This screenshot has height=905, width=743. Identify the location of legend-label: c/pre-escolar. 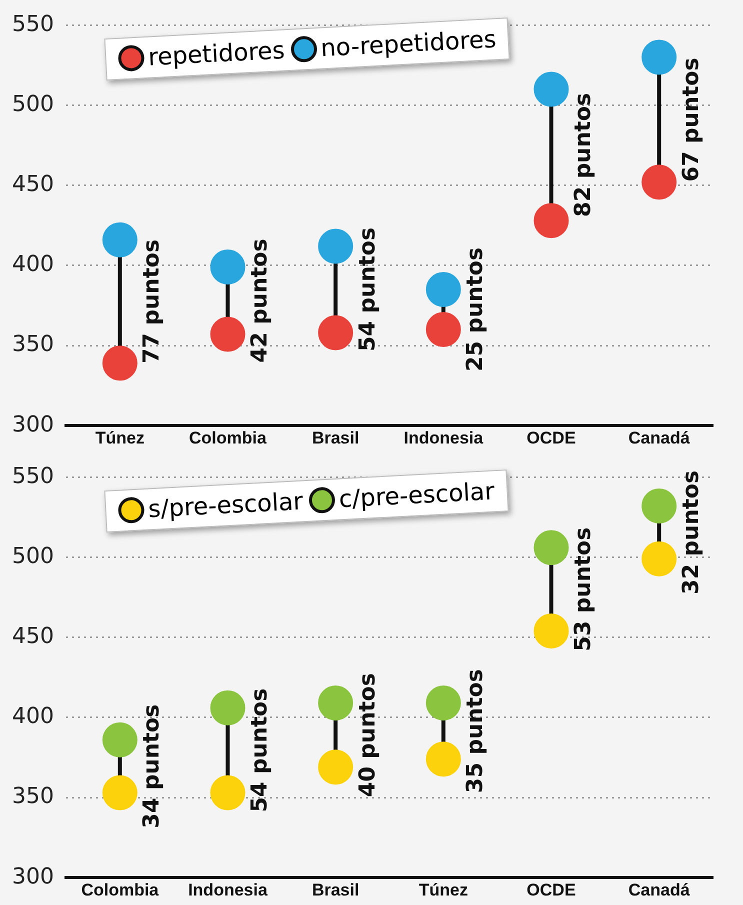
(417, 495).